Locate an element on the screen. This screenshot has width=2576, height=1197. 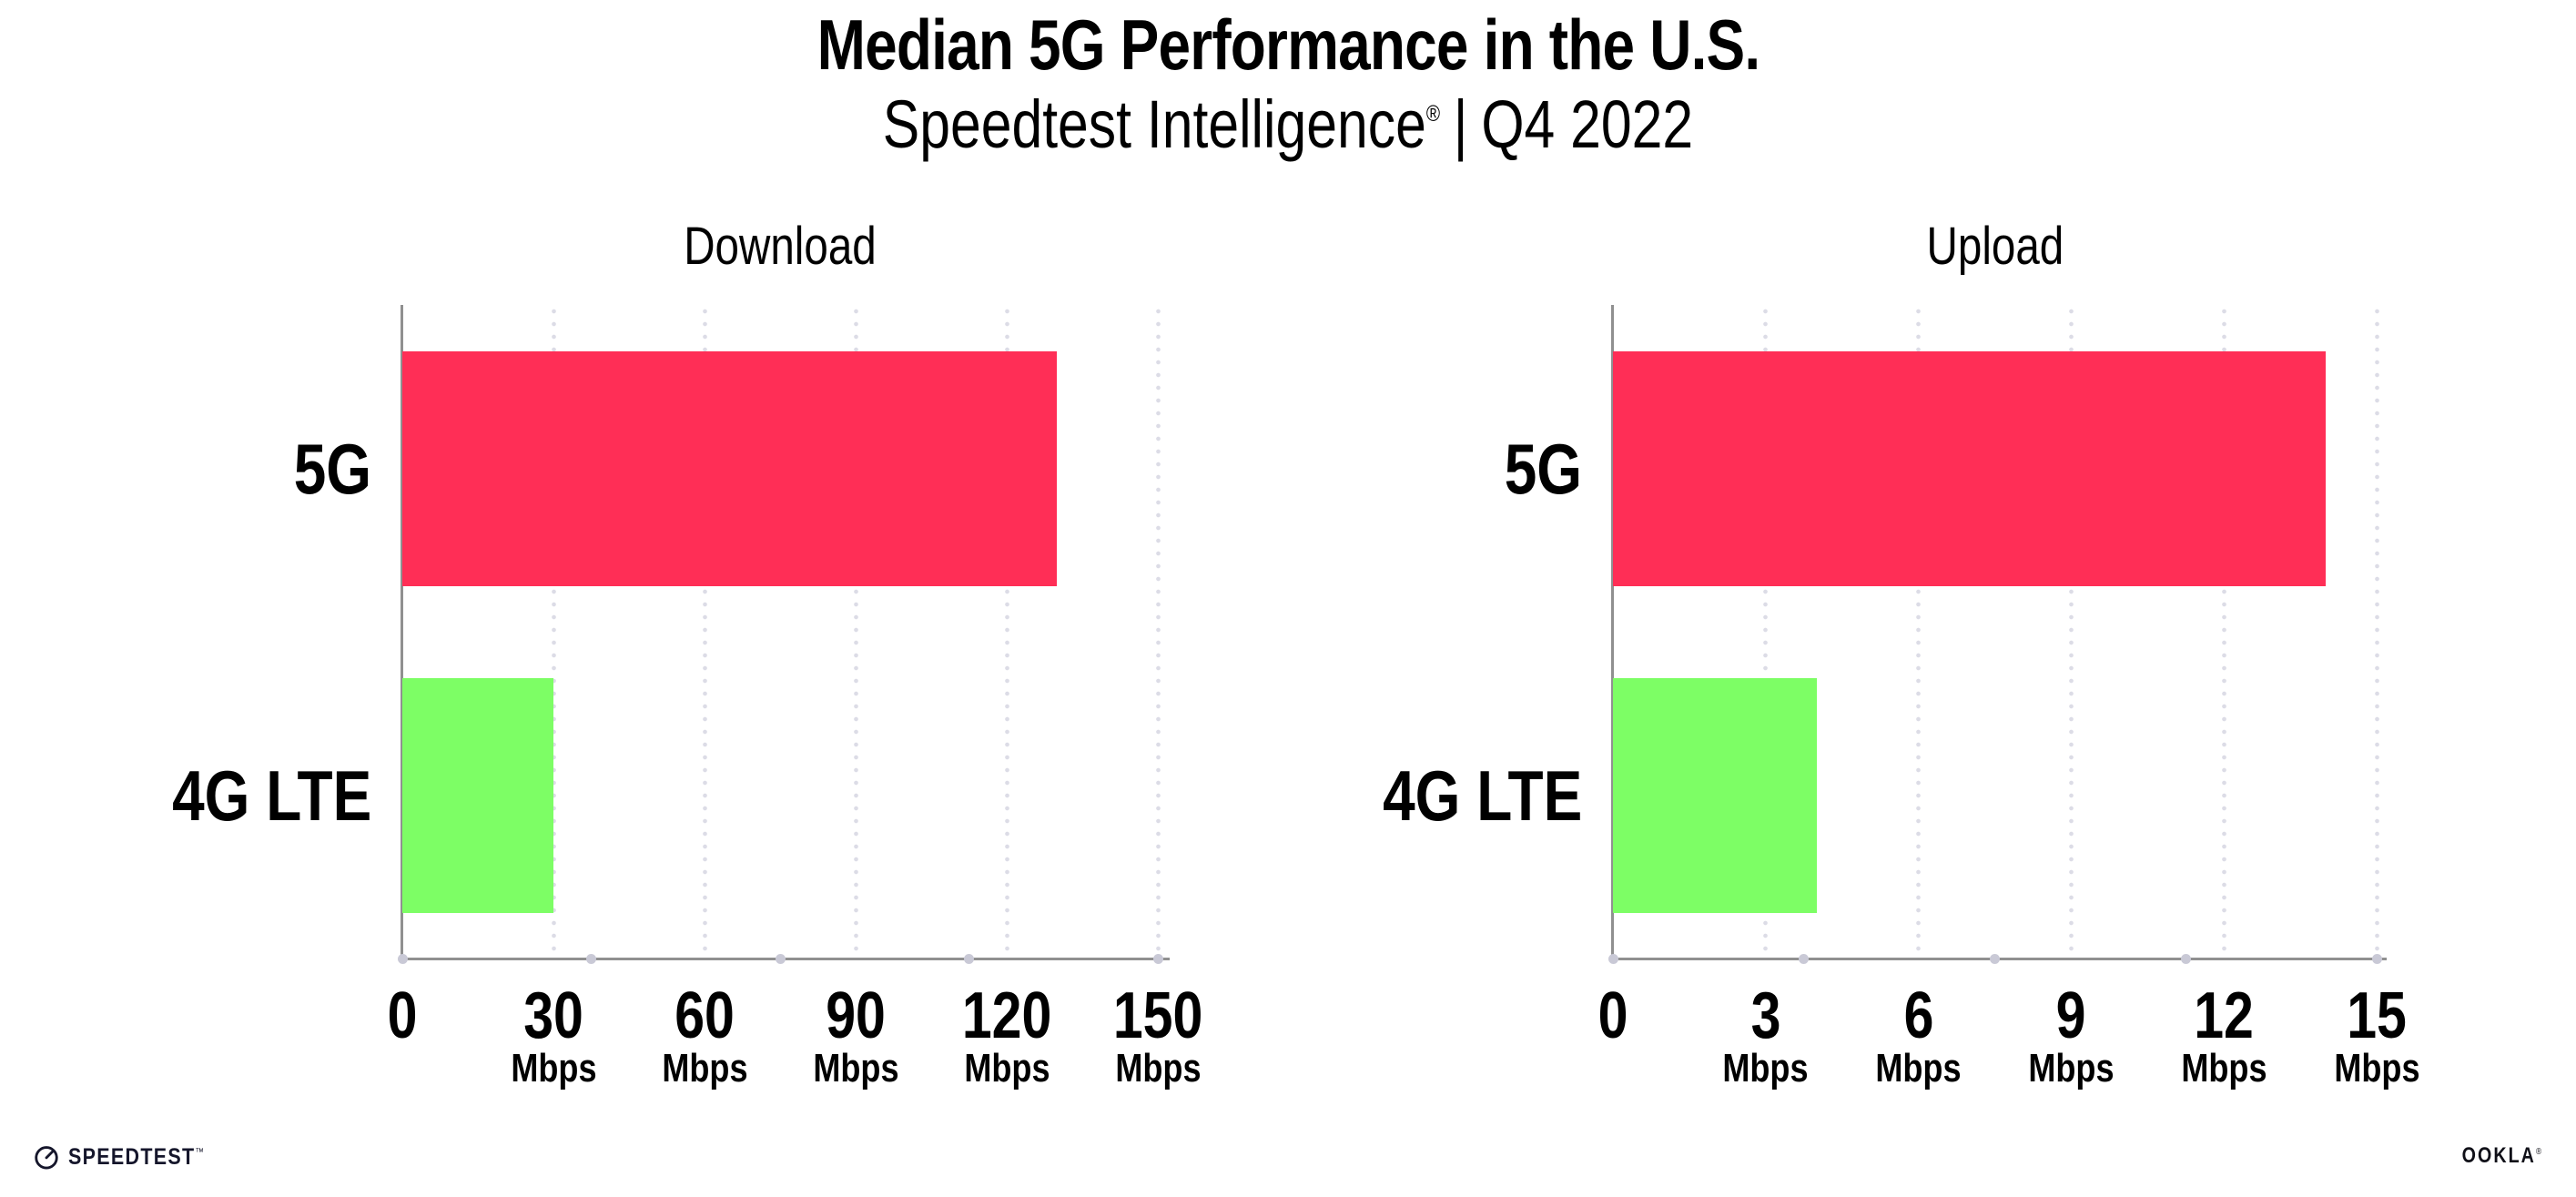
figure-subtitle: Speedtest Intelligence® | Q4 2022 is located at coordinates (1288, 124).